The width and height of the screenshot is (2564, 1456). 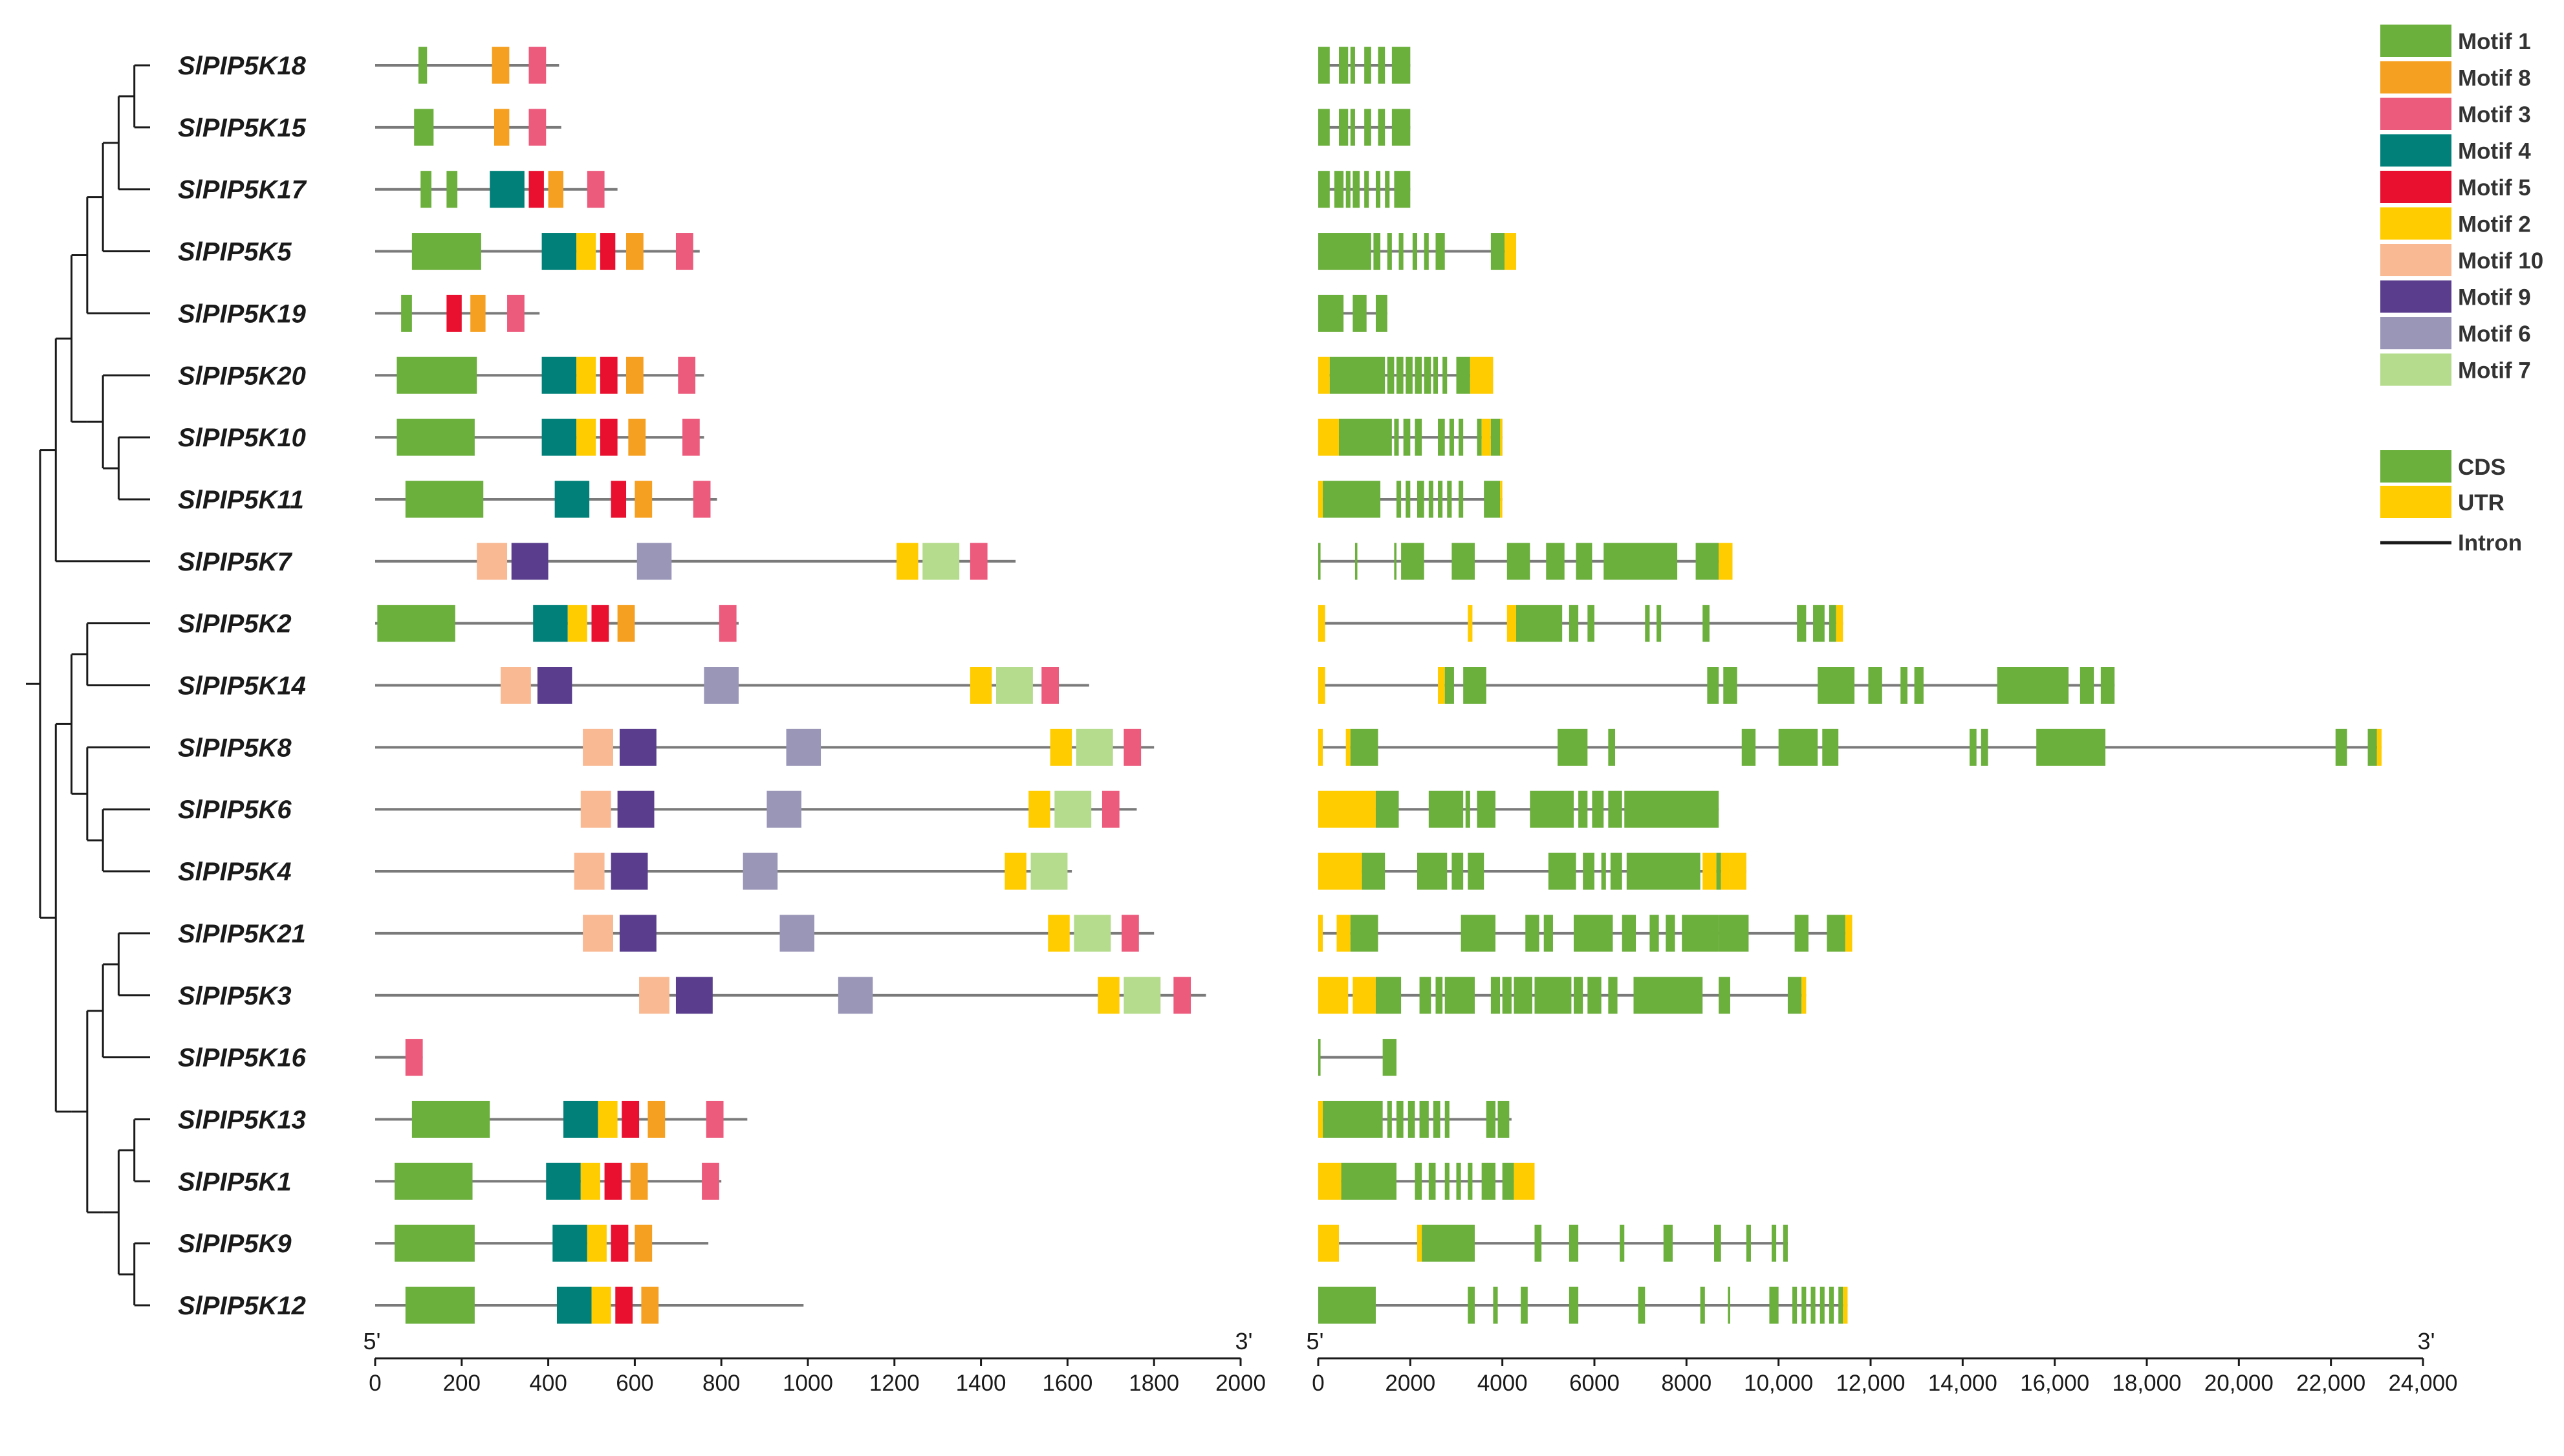 I want to click on motif-tick-label: 200, so click(x=462, y=1383).